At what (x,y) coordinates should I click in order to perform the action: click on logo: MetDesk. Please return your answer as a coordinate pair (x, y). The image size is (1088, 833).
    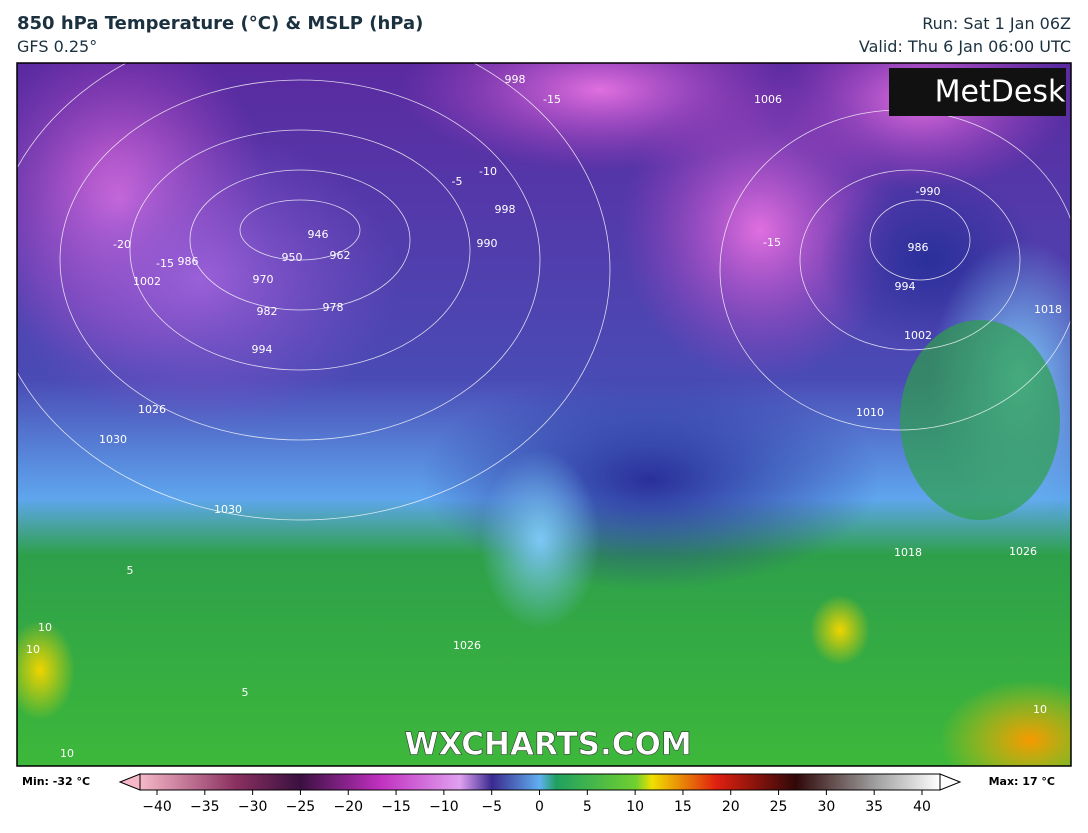
    Looking at the image, I should click on (1000, 92).